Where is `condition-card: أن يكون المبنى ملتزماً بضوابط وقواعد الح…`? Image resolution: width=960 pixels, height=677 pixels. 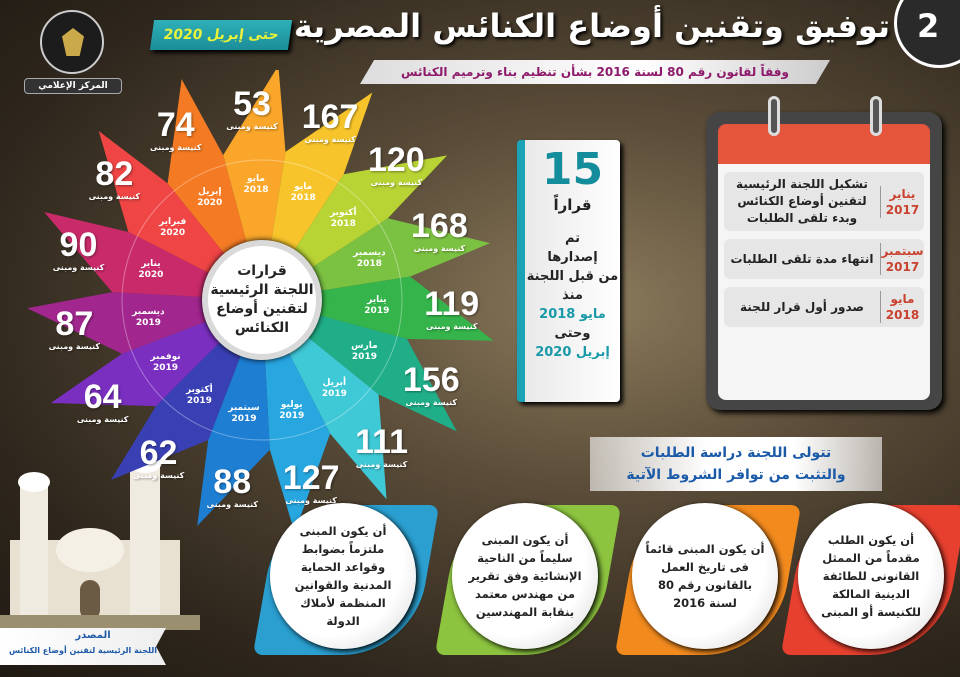 condition-card: أن يكون المبنى ملتزماً بضوابط وقواعد الح… is located at coordinates (343, 576).